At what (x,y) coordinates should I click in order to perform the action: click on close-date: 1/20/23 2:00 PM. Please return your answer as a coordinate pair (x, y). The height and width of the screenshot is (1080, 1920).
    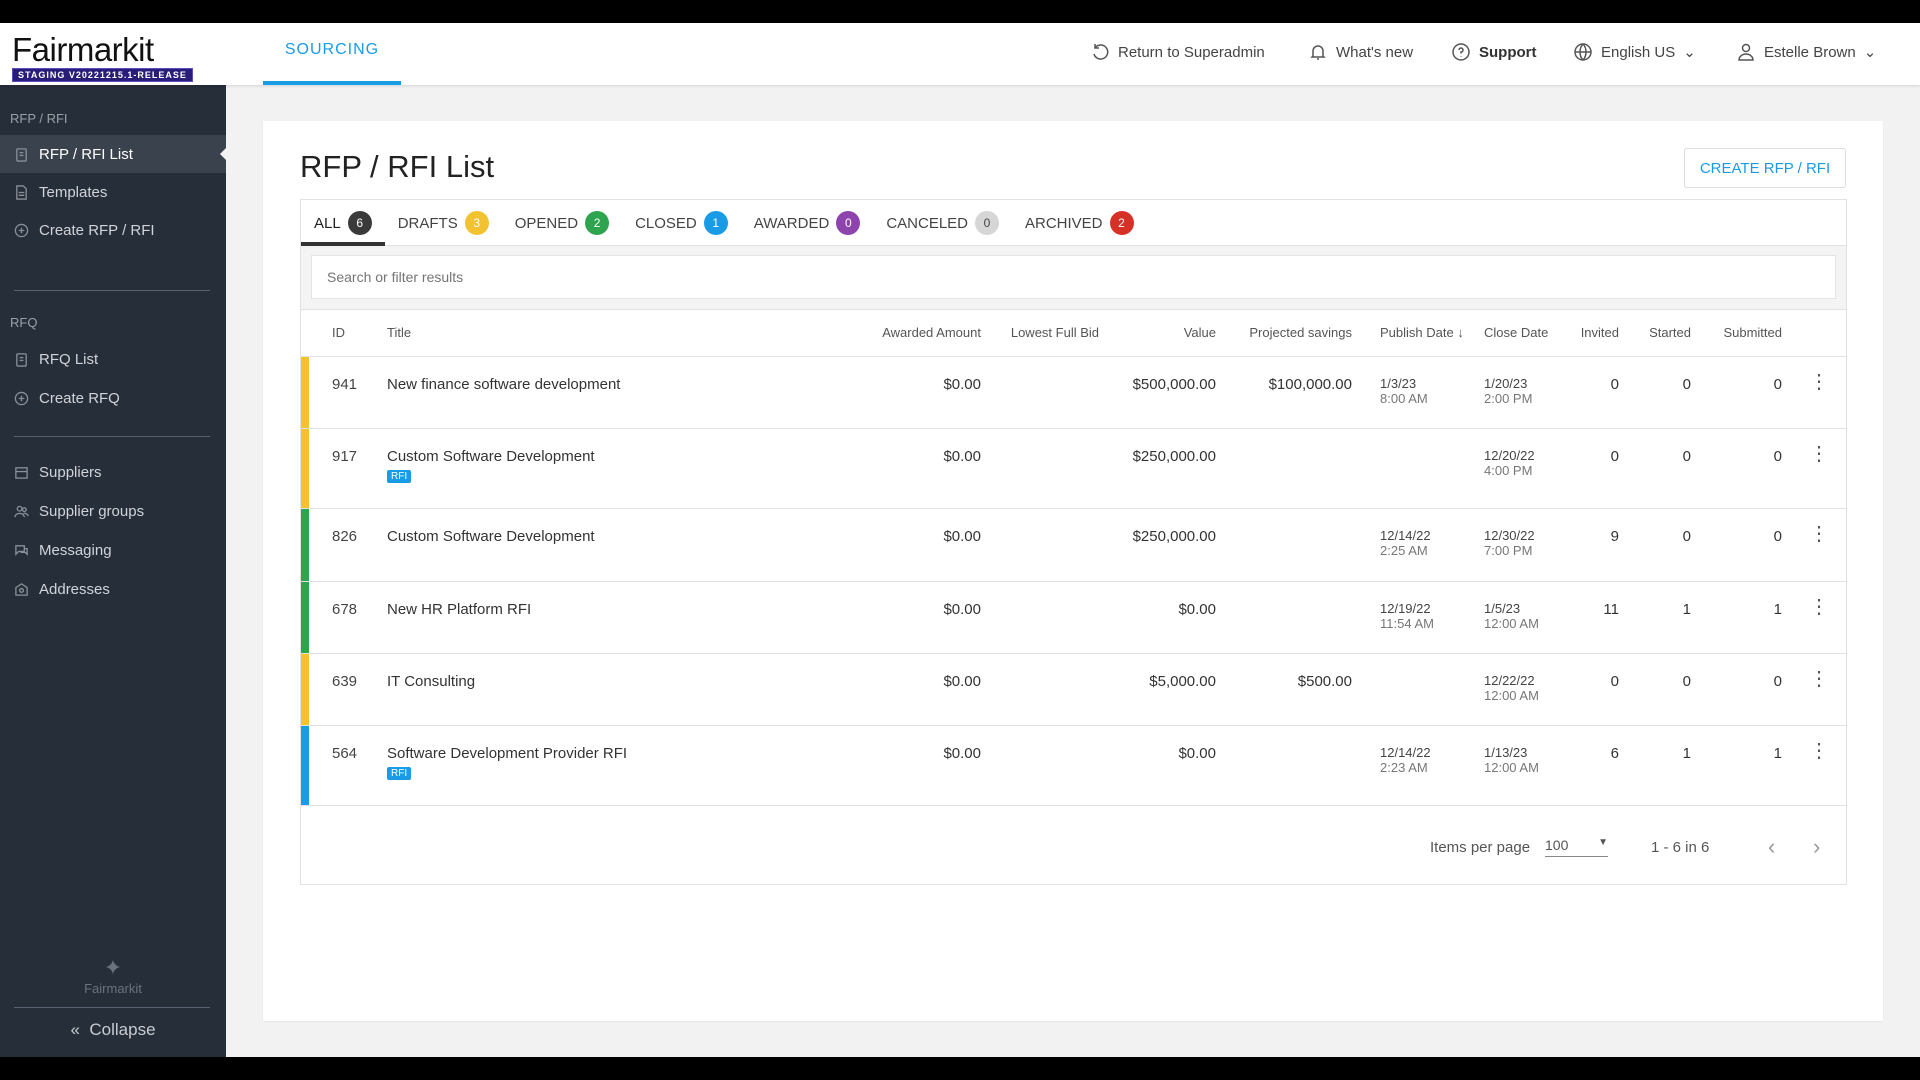
    Looking at the image, I should click on (1522, 392).